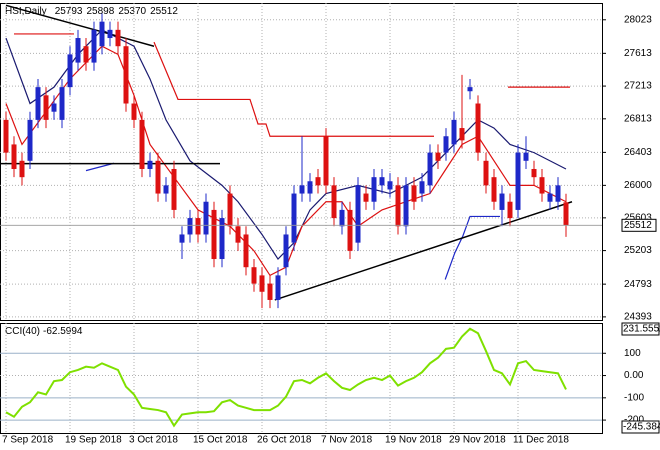 This screenshot has width=660, height=450. What do you see at coordinates (638, 317) in the screenshot?
I see `y-tick-label: 24393` at bounding box center [638, 317].